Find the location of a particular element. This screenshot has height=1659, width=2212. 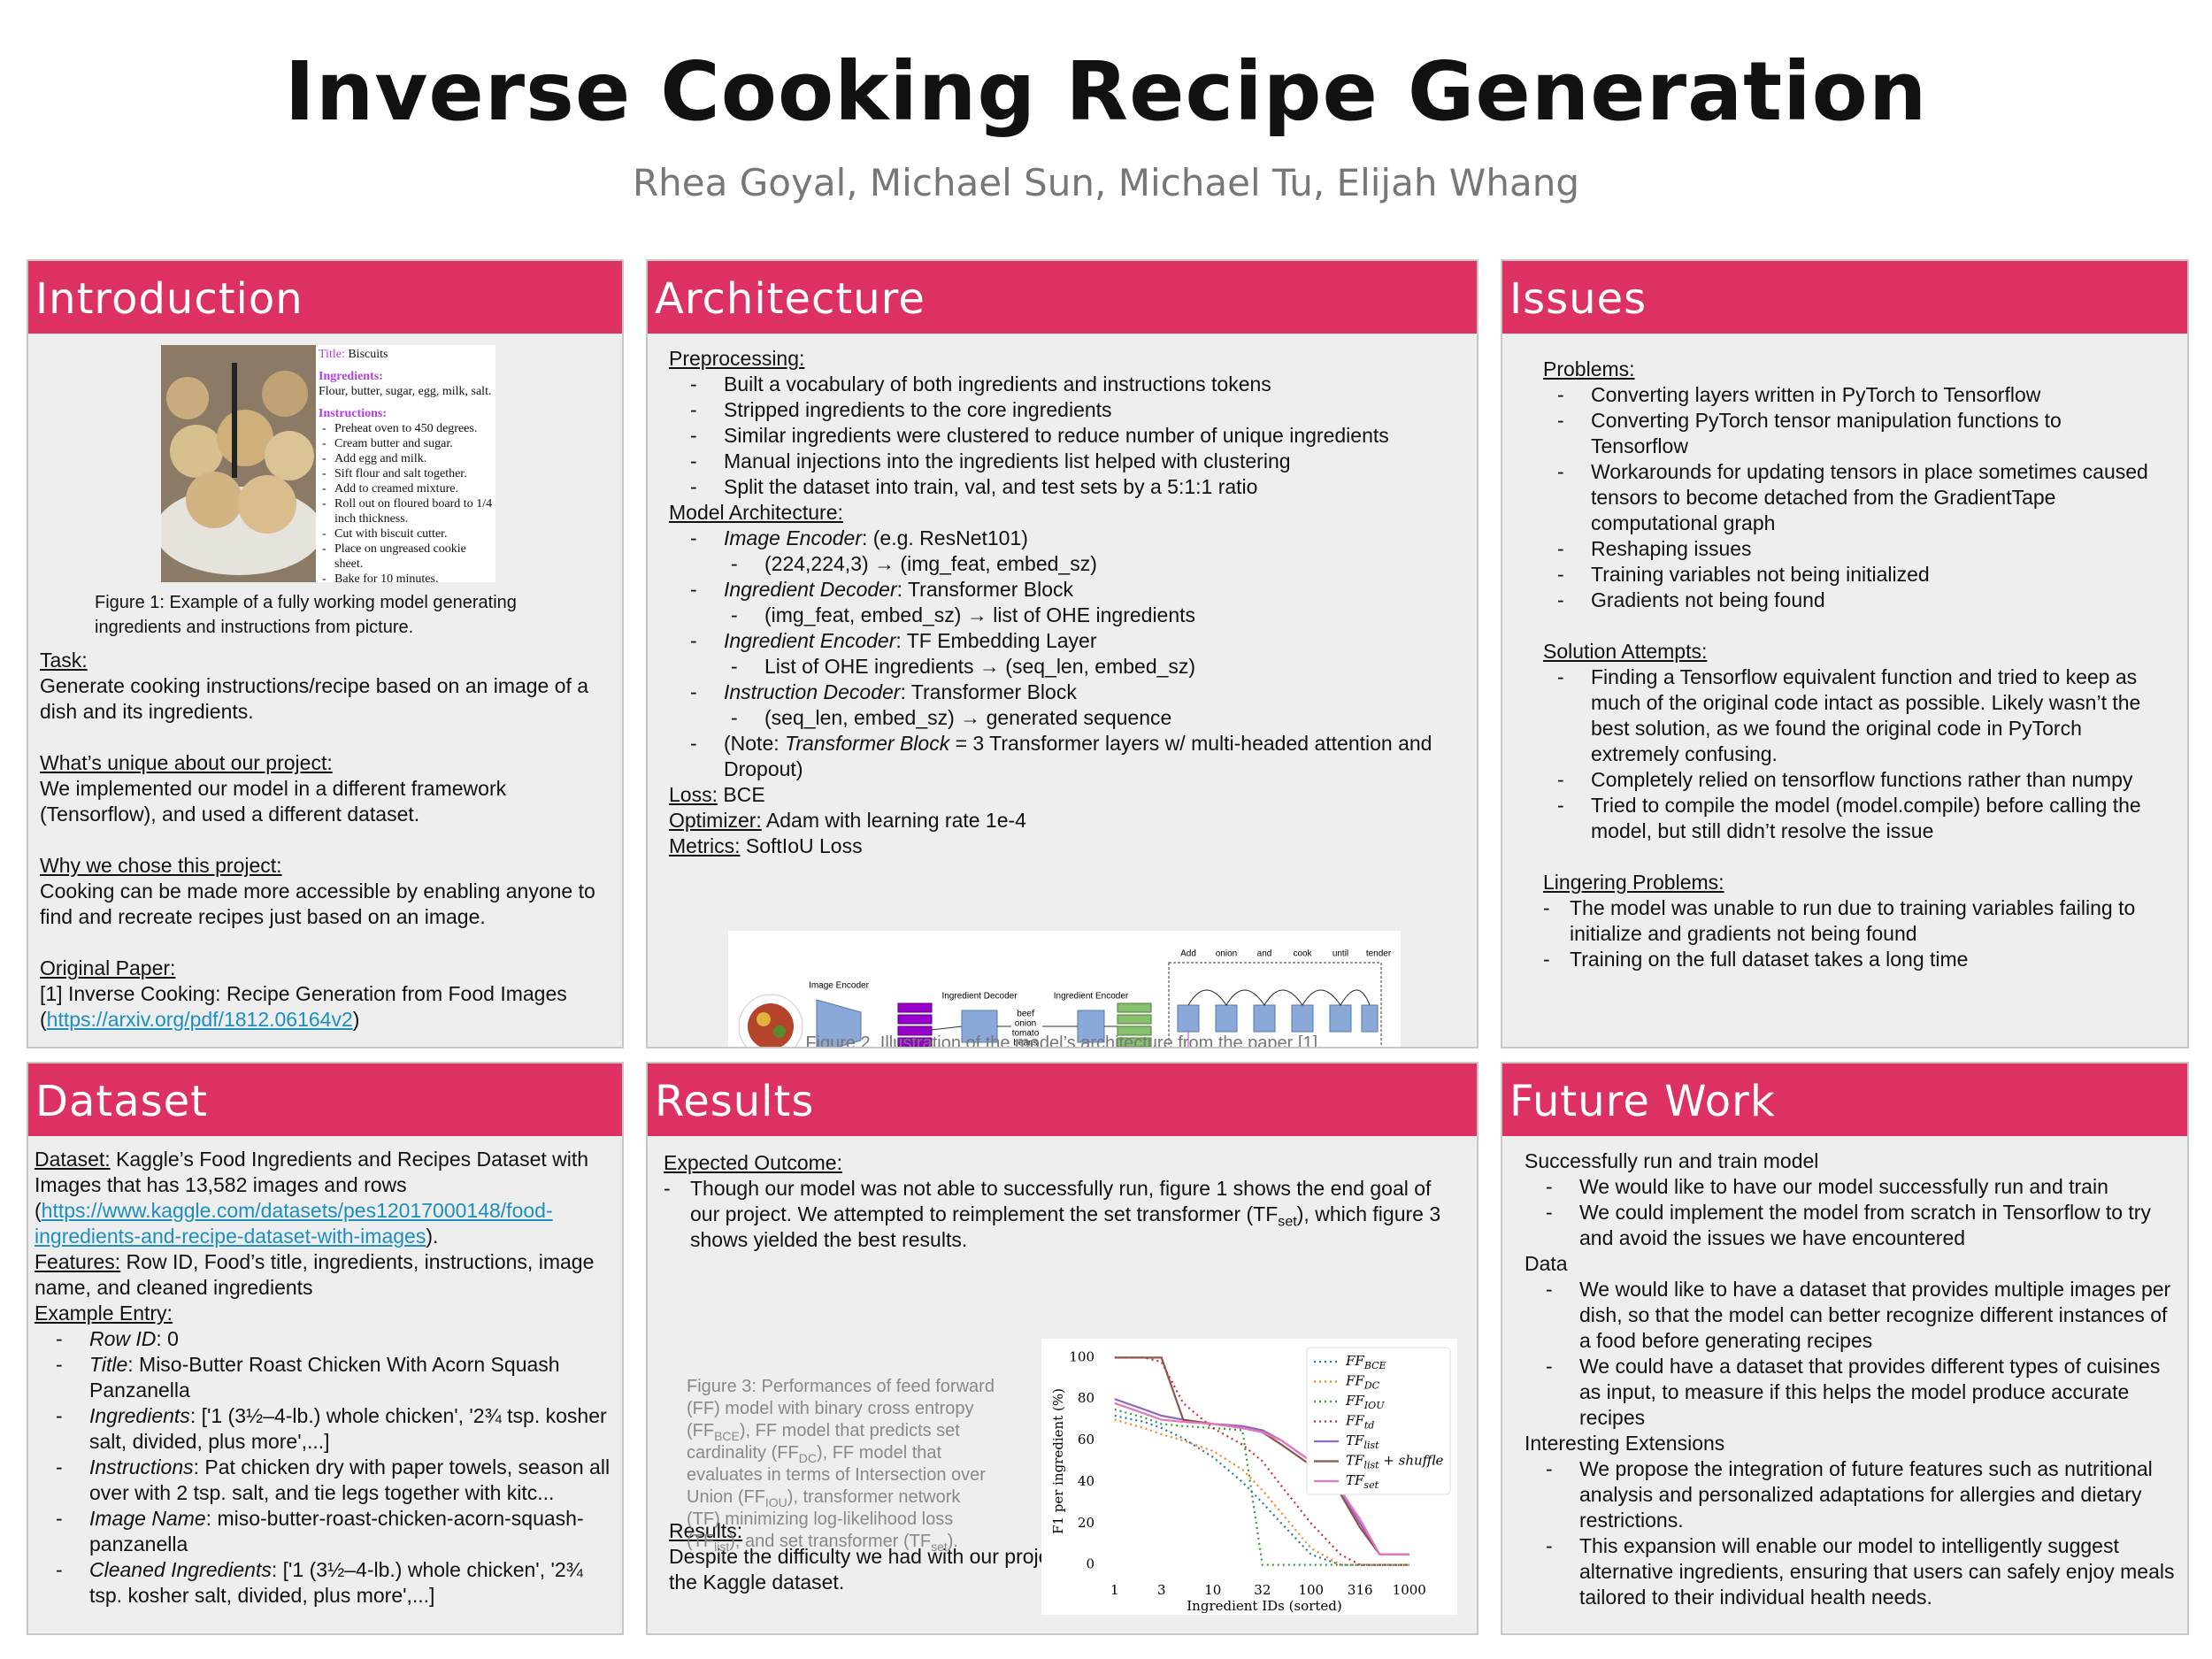

recipe-title: Biscuits is located at coordinates (368, 355).